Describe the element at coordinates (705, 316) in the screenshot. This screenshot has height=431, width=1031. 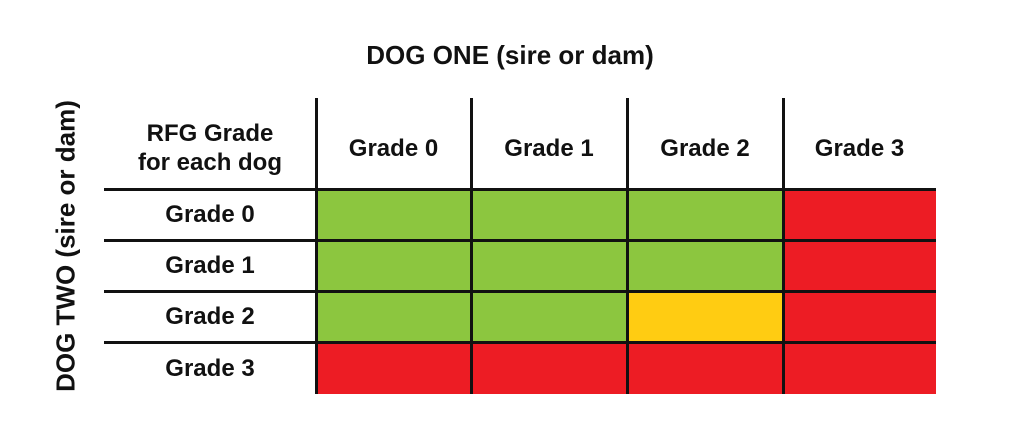
I see `matrix-cell-yellow` at that location.